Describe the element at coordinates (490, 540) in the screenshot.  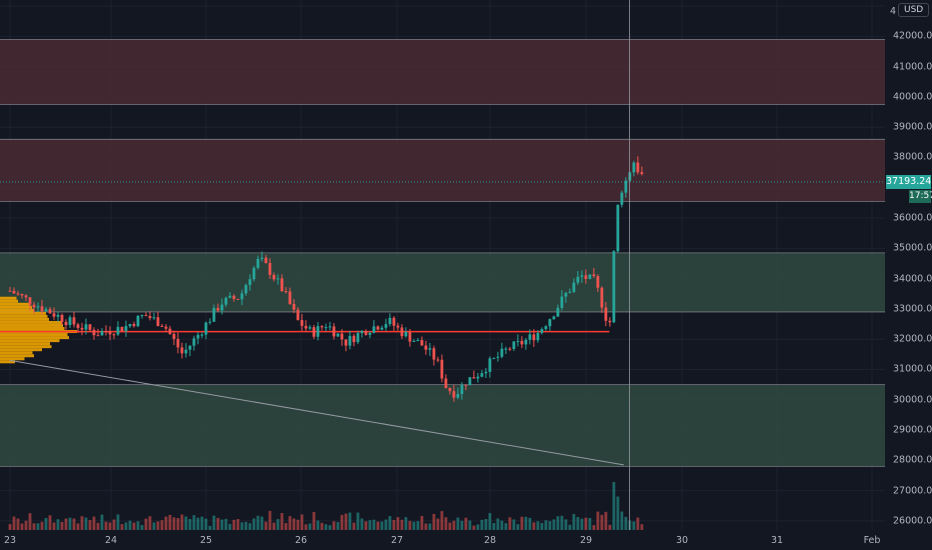
I see `time-tick-label: 28` at that location.